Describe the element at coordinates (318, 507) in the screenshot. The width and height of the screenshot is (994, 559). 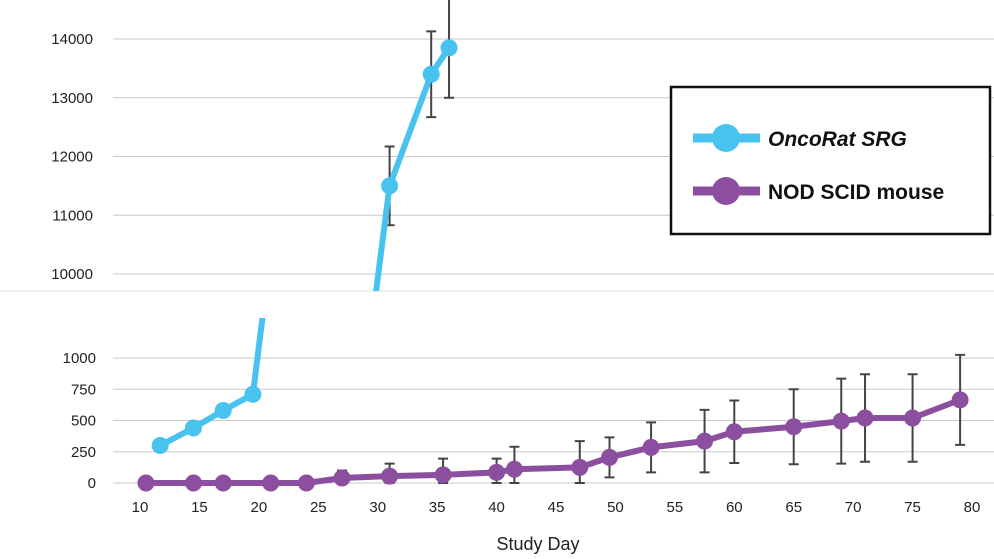
I see `x-tick-label: 25` at that location.